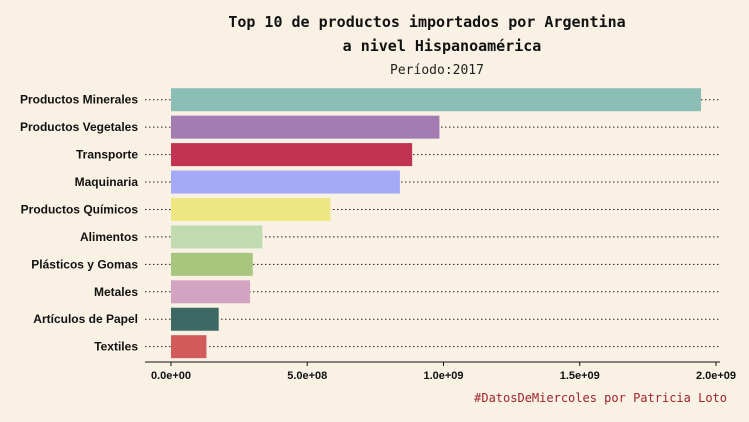 Image resolution: width=749 pixels, height=422 pixels. Describe the element at coordinates (292, 155) in the screenshot. I see `bar-transporte` at that location.